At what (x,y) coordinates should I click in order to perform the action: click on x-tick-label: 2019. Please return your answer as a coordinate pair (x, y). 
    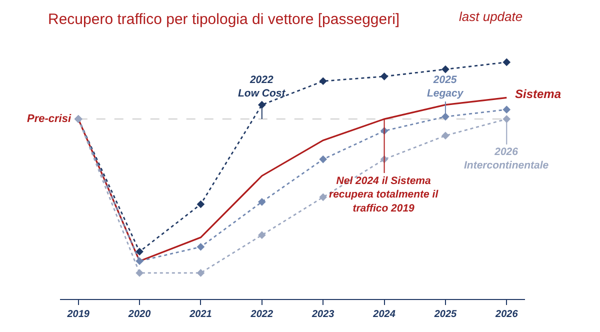
    Looking at the image, I should click on (78, 314).